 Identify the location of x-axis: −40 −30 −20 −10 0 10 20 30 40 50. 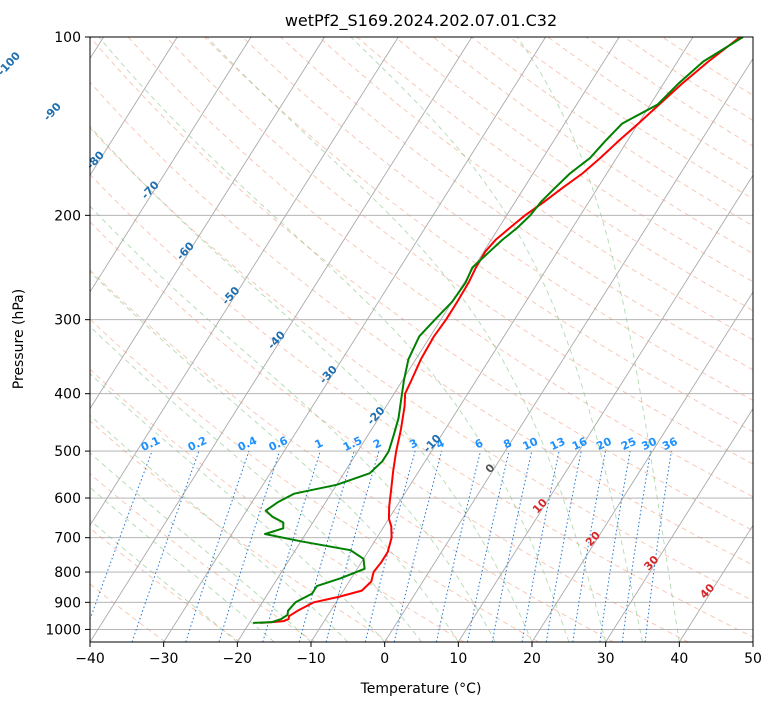
(418, 654).